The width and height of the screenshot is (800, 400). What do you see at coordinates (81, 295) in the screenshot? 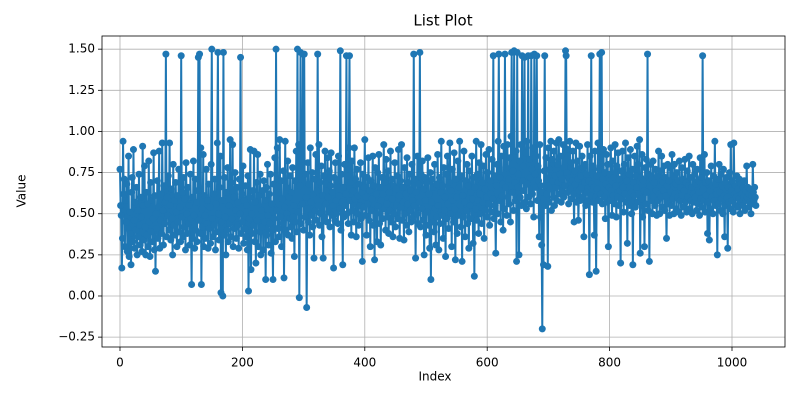
I see `y-tick-label: 0.00` at bounding box center [81, 295].